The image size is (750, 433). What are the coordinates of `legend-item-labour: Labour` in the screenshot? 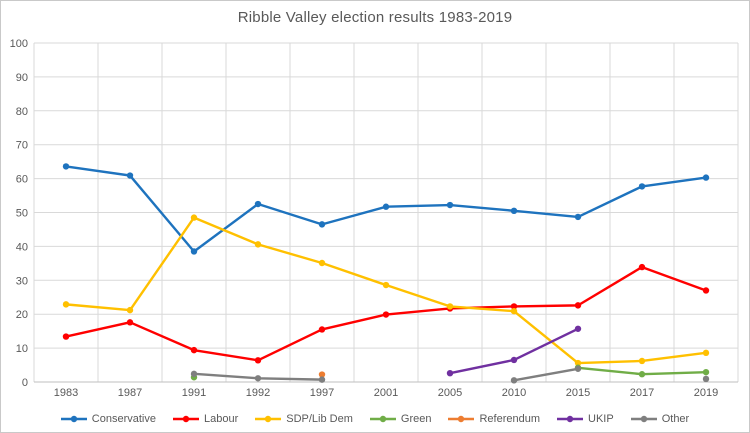 It's located at (205, 419).